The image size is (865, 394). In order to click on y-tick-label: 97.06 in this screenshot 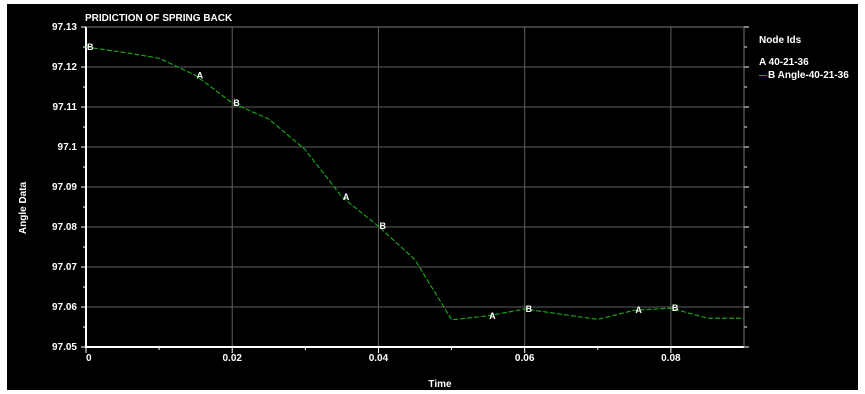, I will do `click(64, 307)`.